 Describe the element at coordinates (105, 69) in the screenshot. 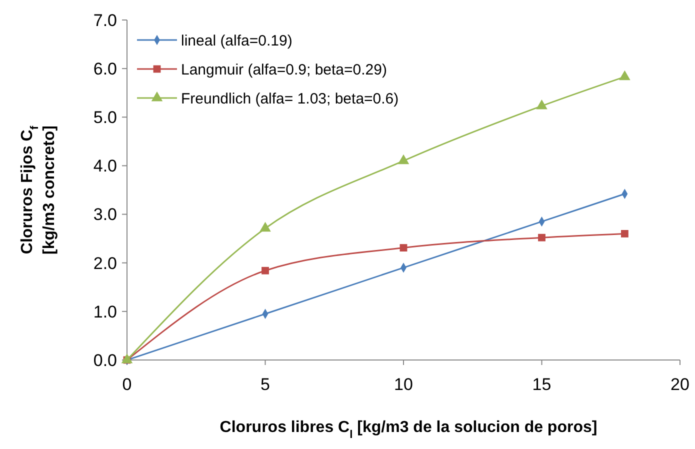

I see `y-tick-label: 6.0` at that location.